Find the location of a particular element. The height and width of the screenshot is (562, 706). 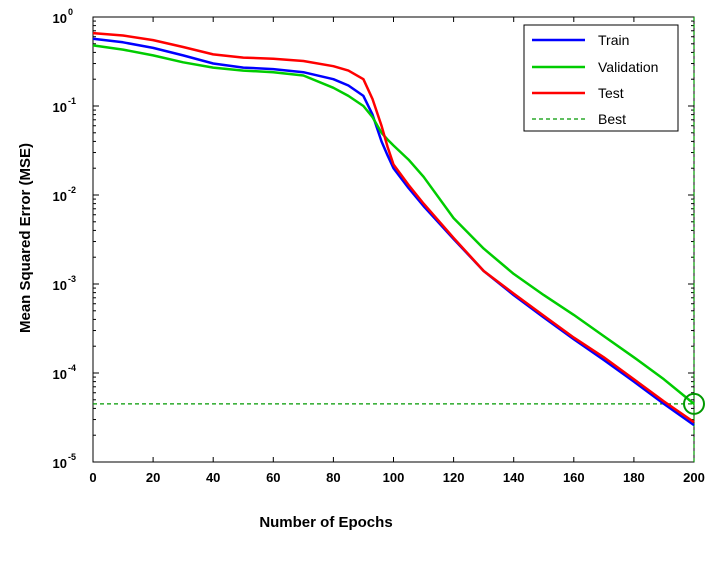

y-axis-label: Mean Squared Error (MSE) is located at coordinates (25, 238).